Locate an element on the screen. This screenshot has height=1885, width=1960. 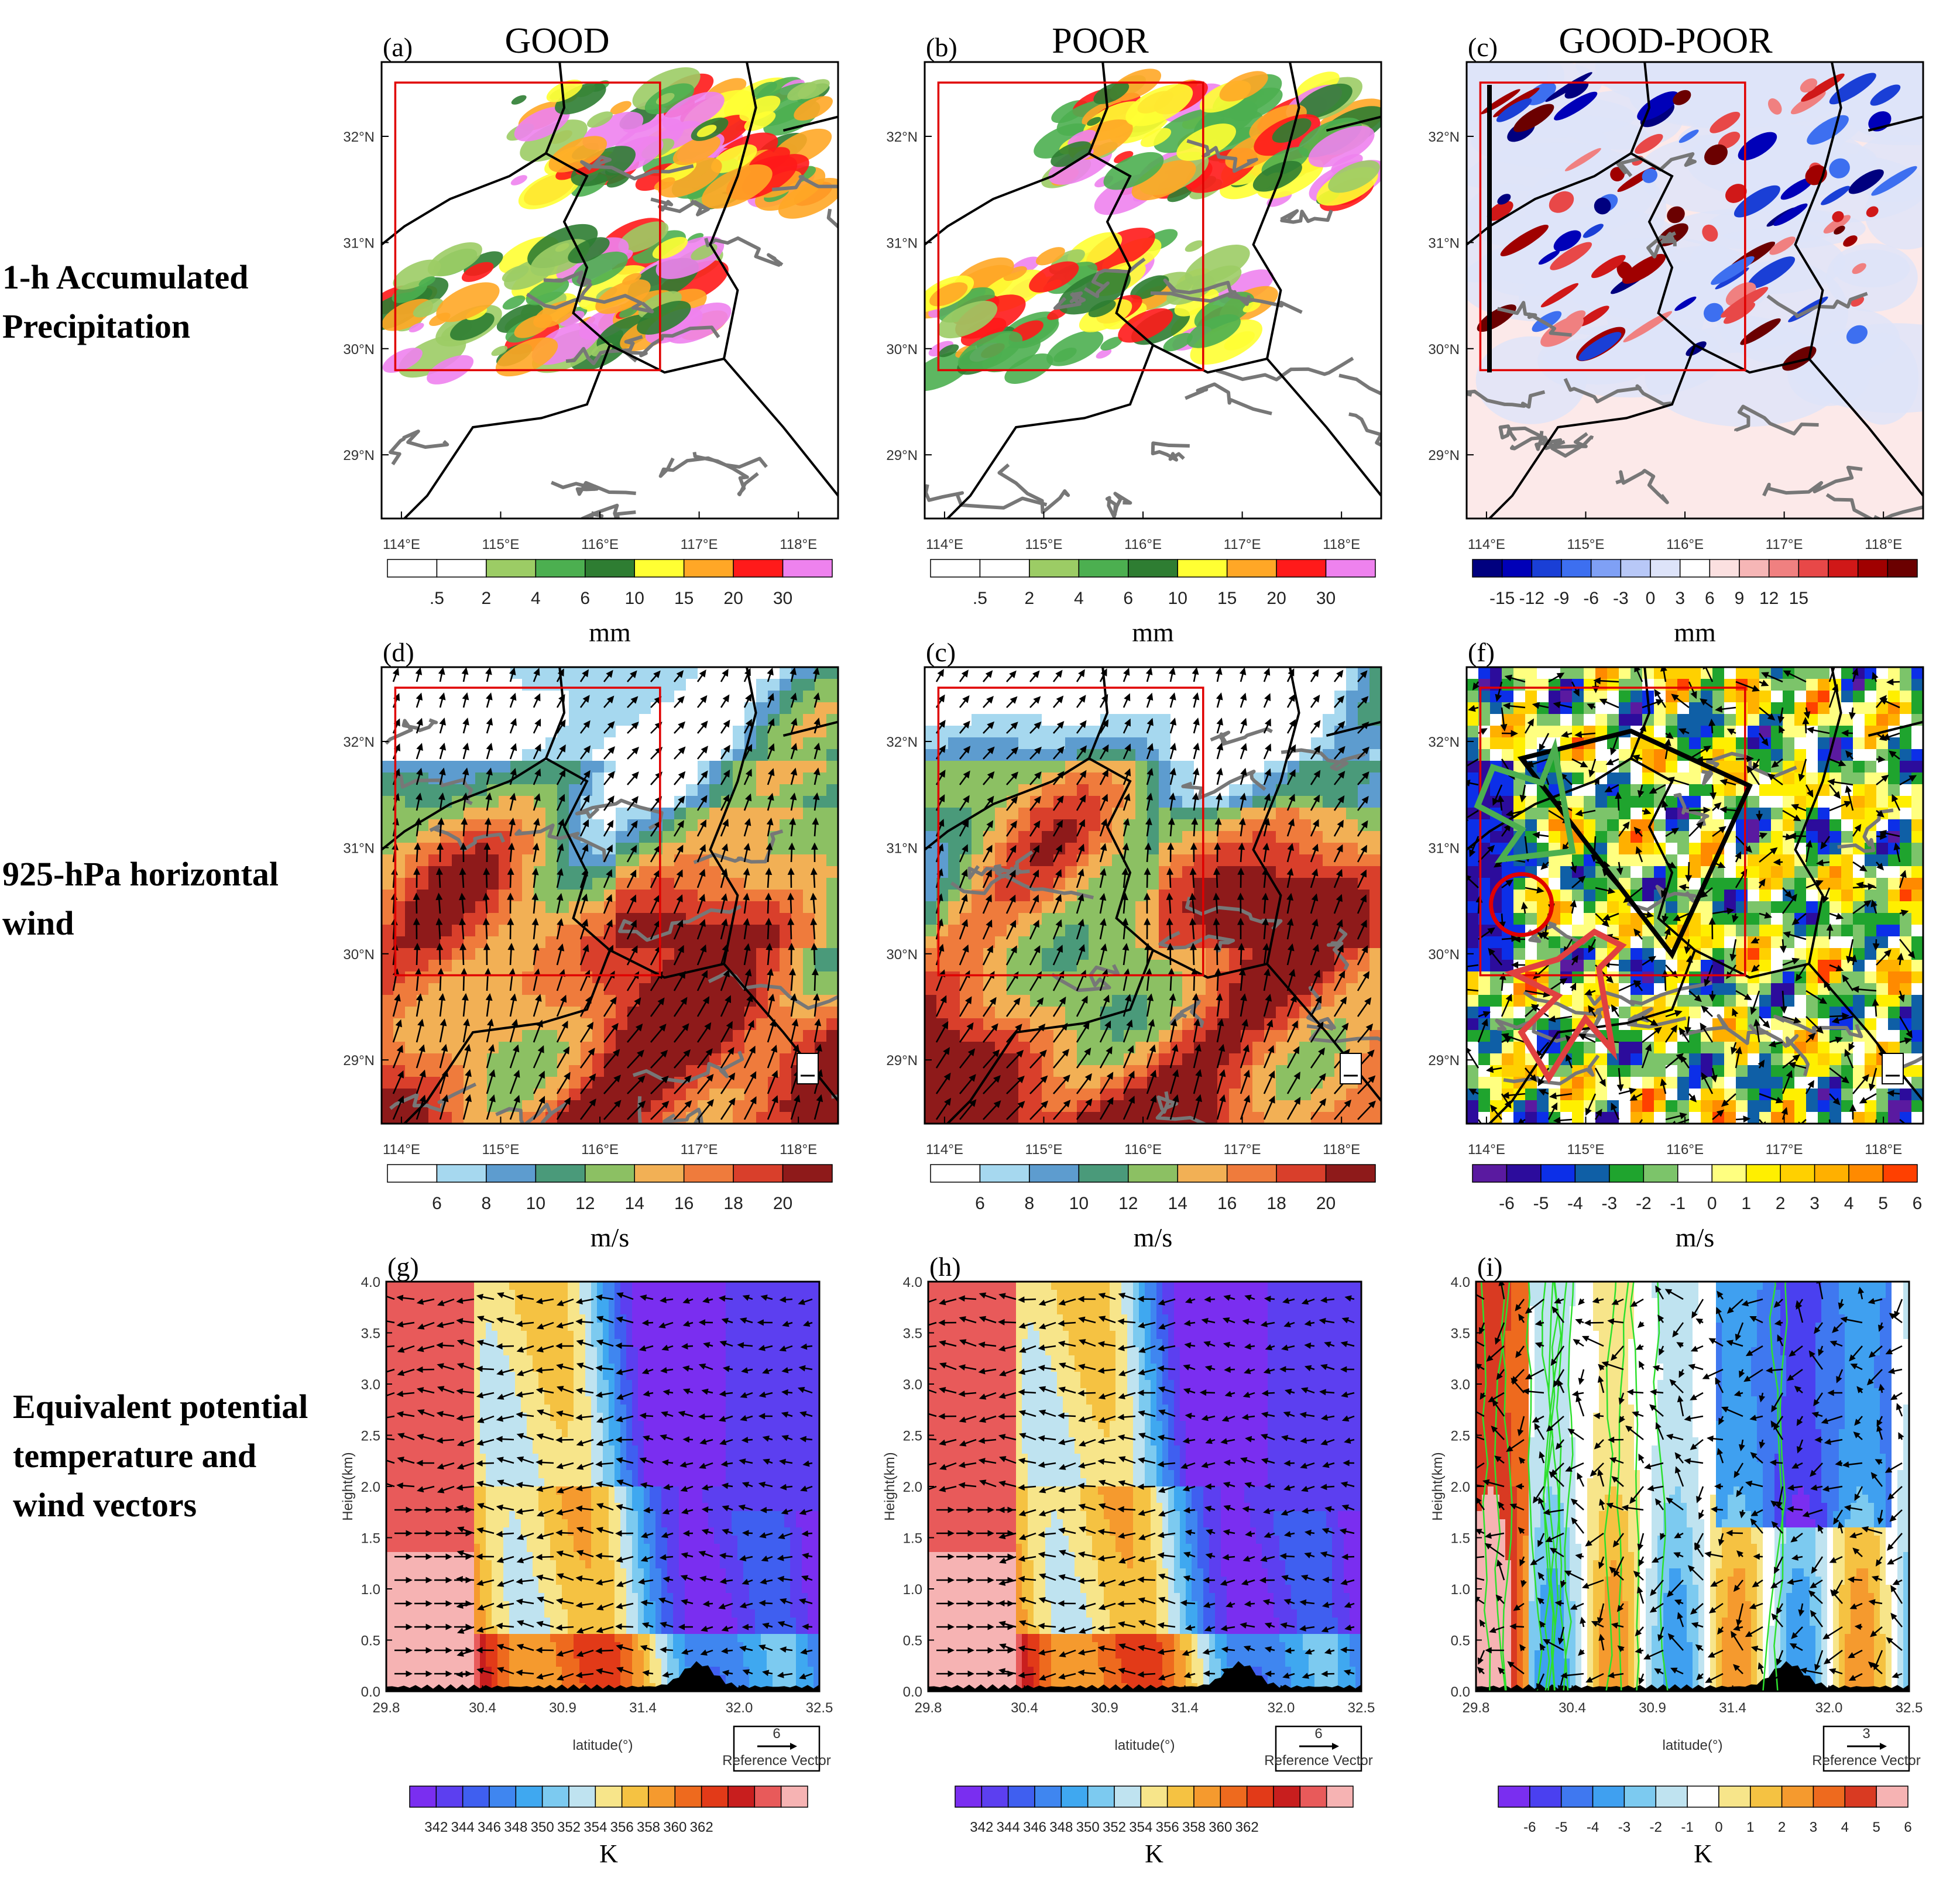
colorbar-tick-label: -1 is located at coordinates (1687, 1827).